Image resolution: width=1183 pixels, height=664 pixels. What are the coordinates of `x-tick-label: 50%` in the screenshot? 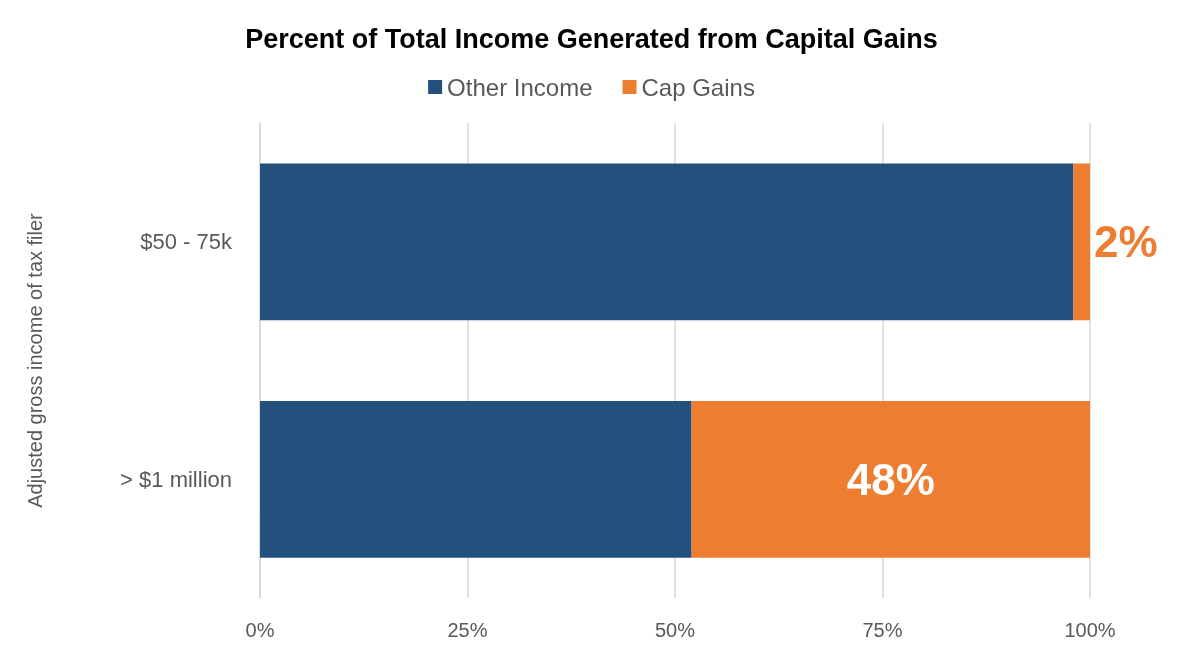 It's located at (675, 630).